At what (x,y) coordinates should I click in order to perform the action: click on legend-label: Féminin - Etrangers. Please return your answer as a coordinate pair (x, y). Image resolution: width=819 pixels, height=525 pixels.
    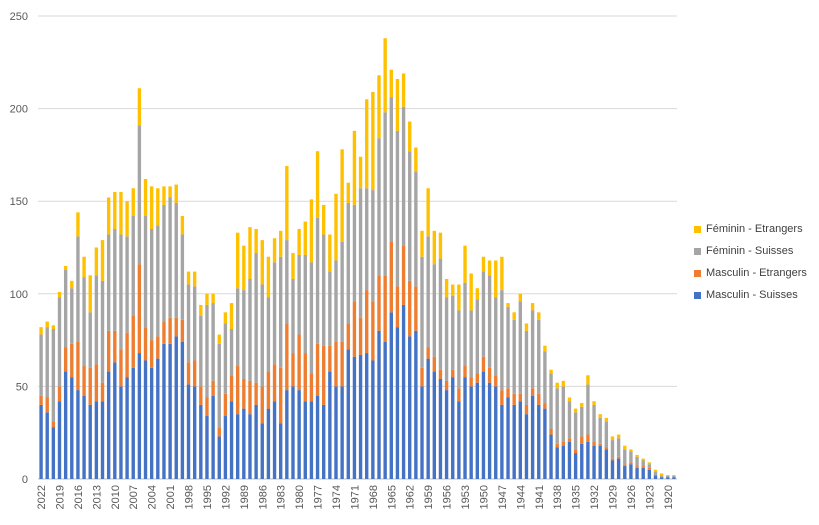
    Looking at the image, I should click on (754, 229).